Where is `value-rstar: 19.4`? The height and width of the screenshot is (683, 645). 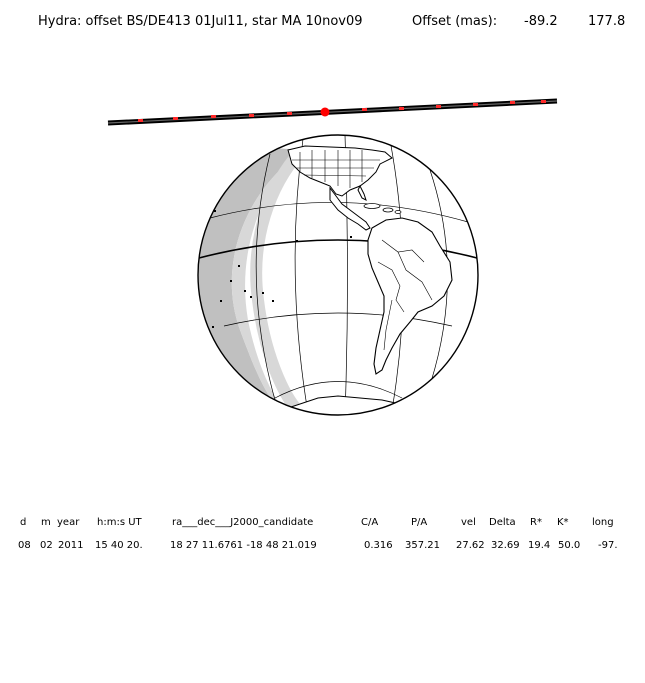 value-rstar: 19.4 is located at coordinates (539, 545).